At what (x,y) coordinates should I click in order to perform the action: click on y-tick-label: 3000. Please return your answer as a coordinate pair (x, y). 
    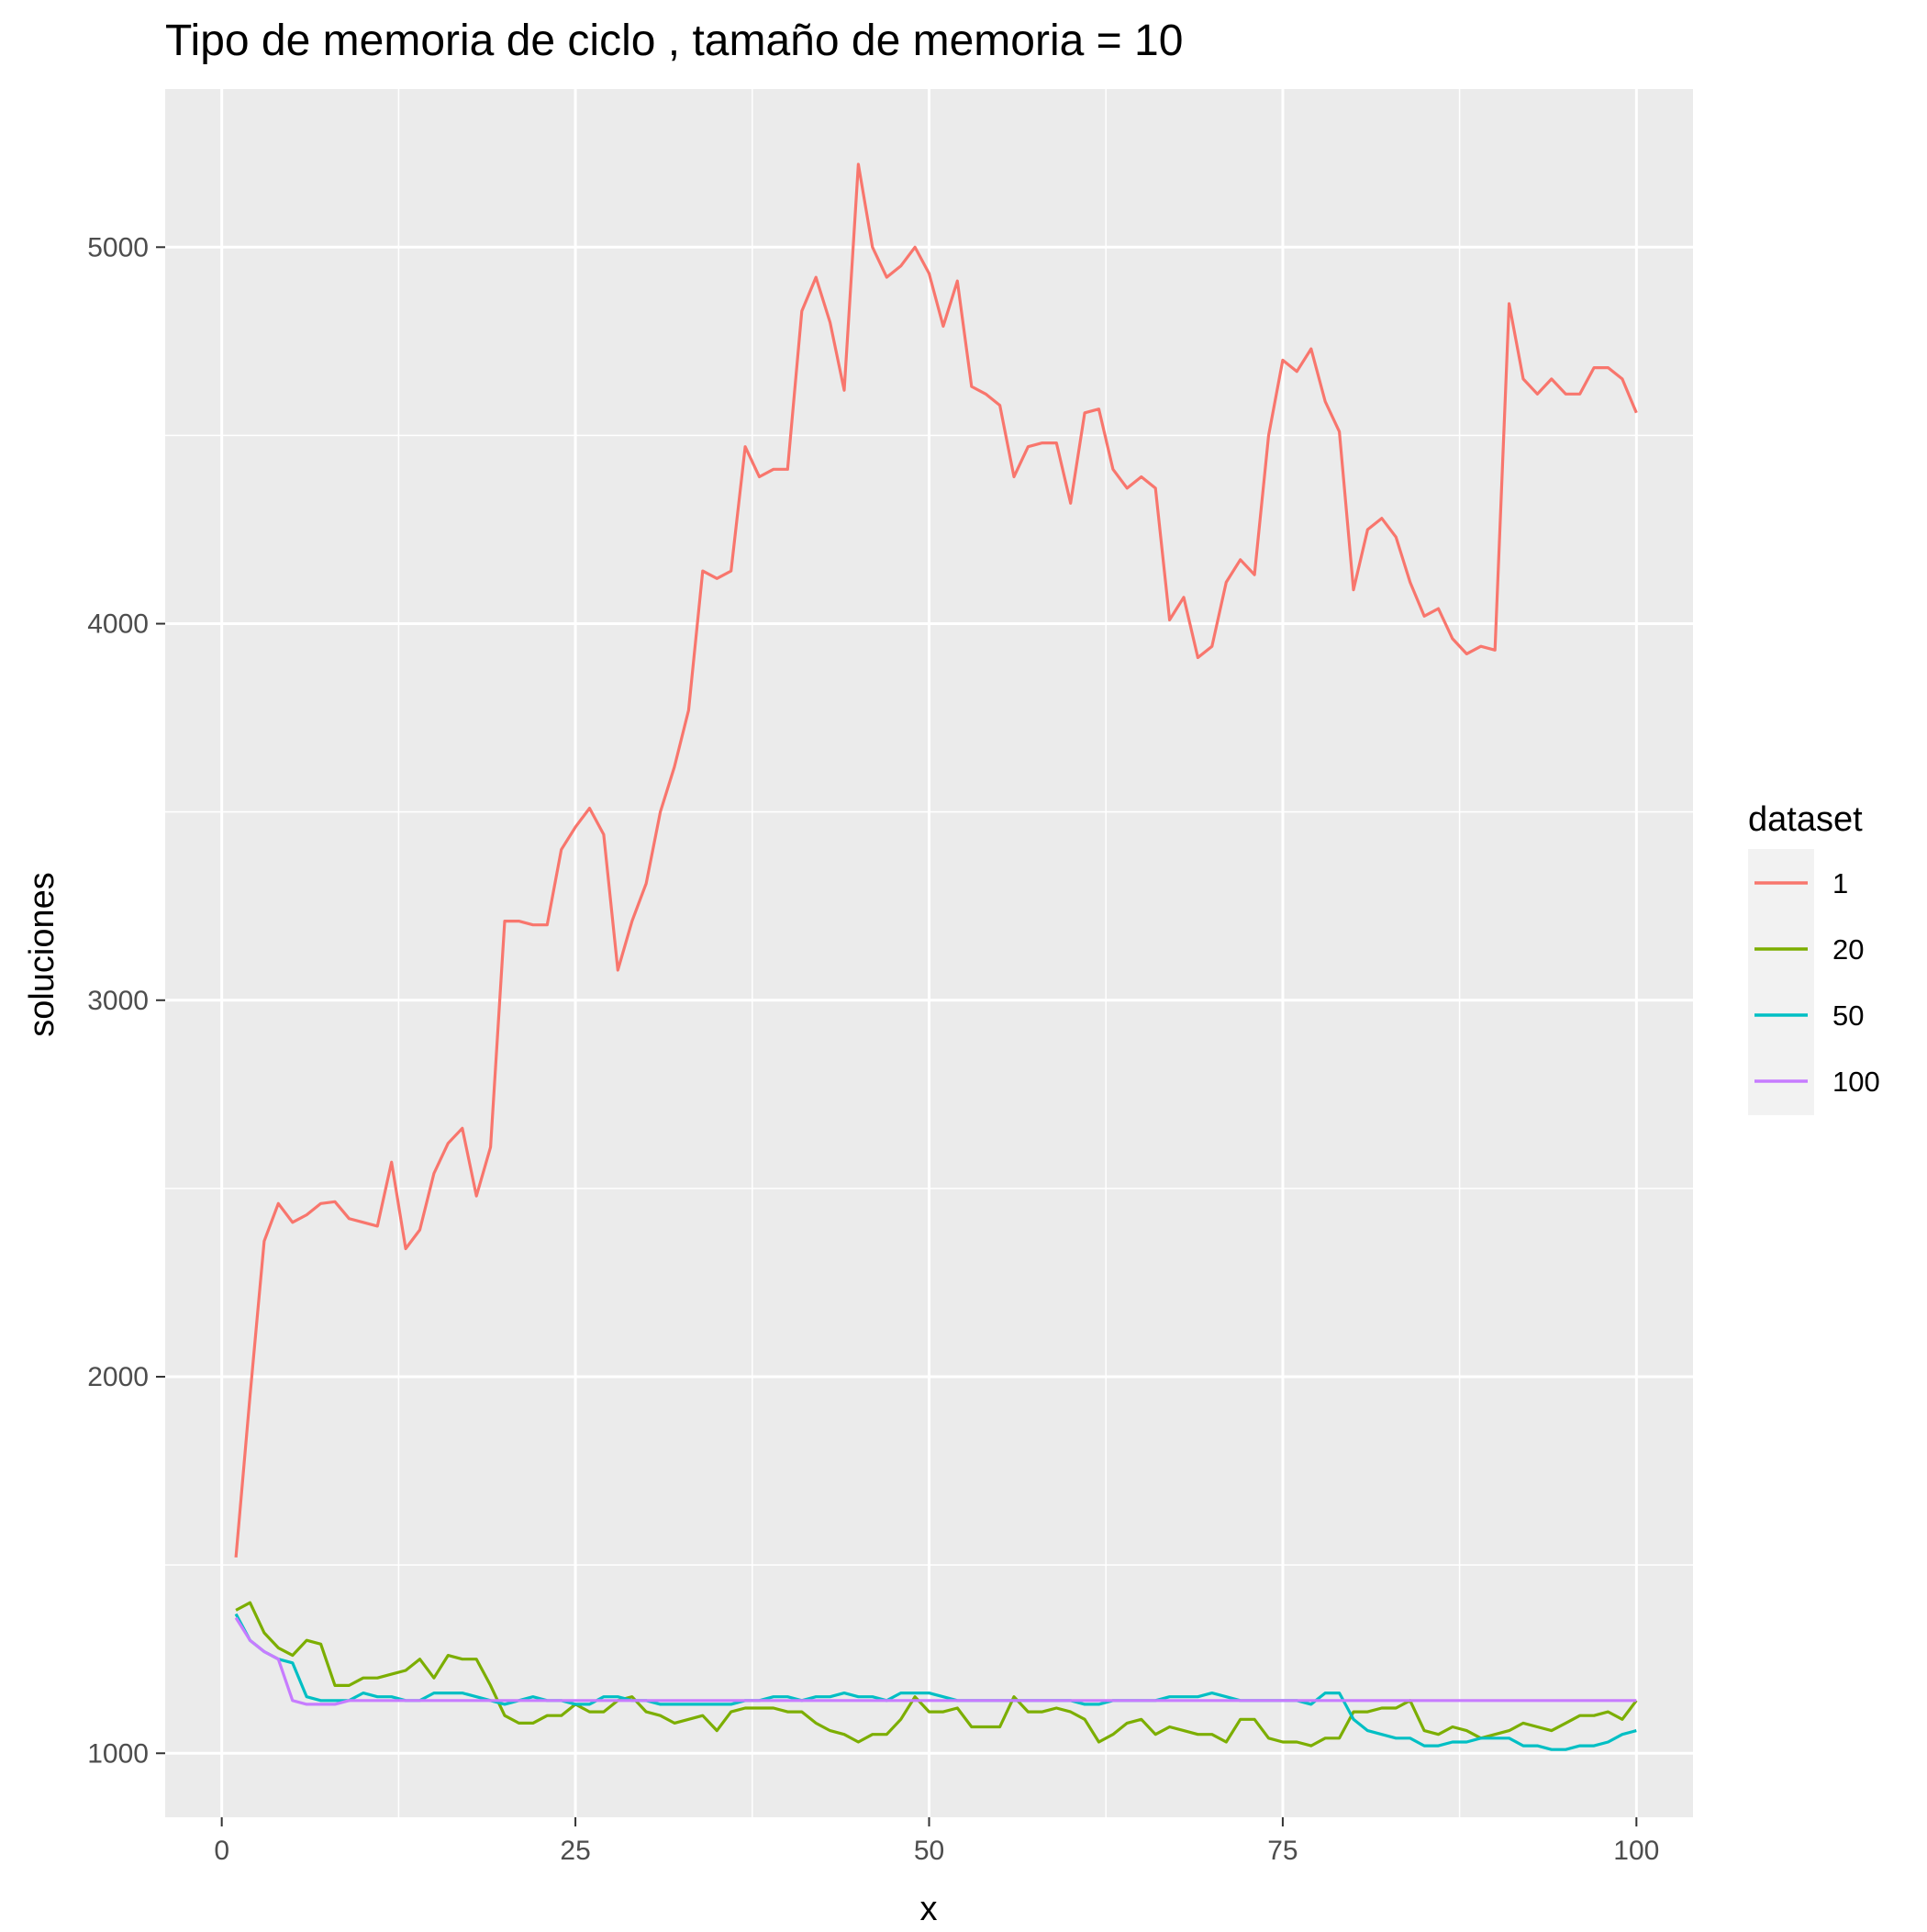
    Looking at the image, I should click on (118, 1001).